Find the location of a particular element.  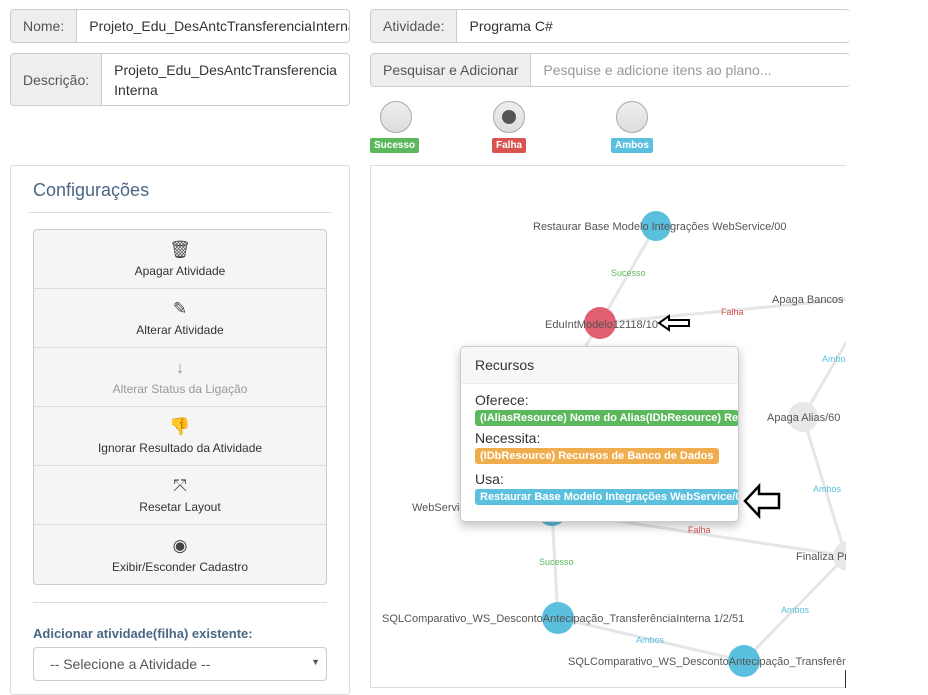

popover-title: Recursos is located at coordinates (599, 365).